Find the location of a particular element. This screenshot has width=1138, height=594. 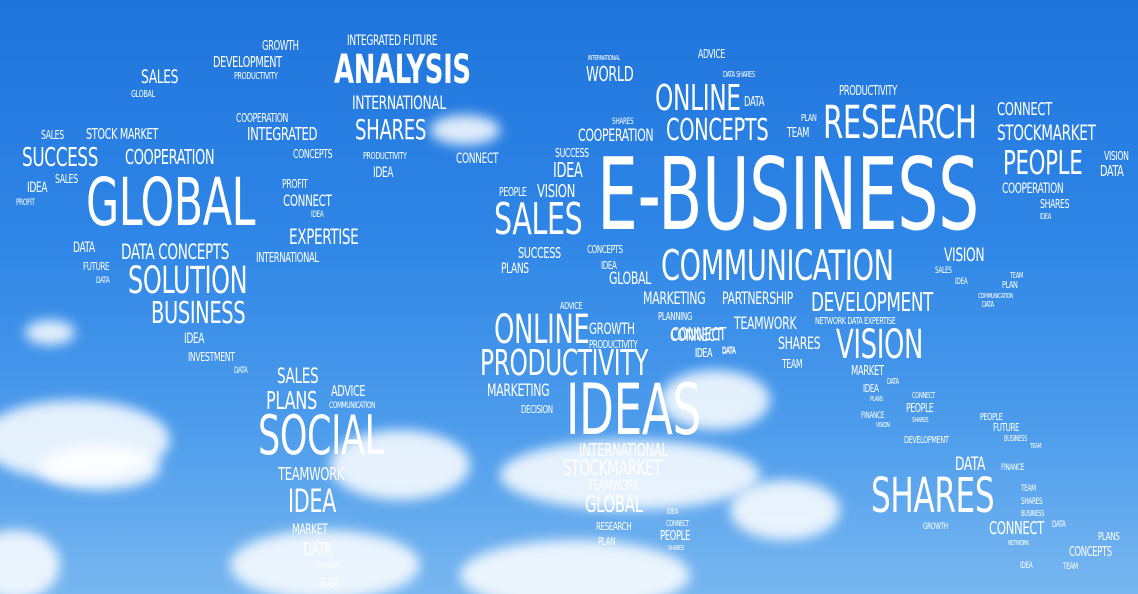

word: E-BUSINESS is located at coordinates (788, 194).